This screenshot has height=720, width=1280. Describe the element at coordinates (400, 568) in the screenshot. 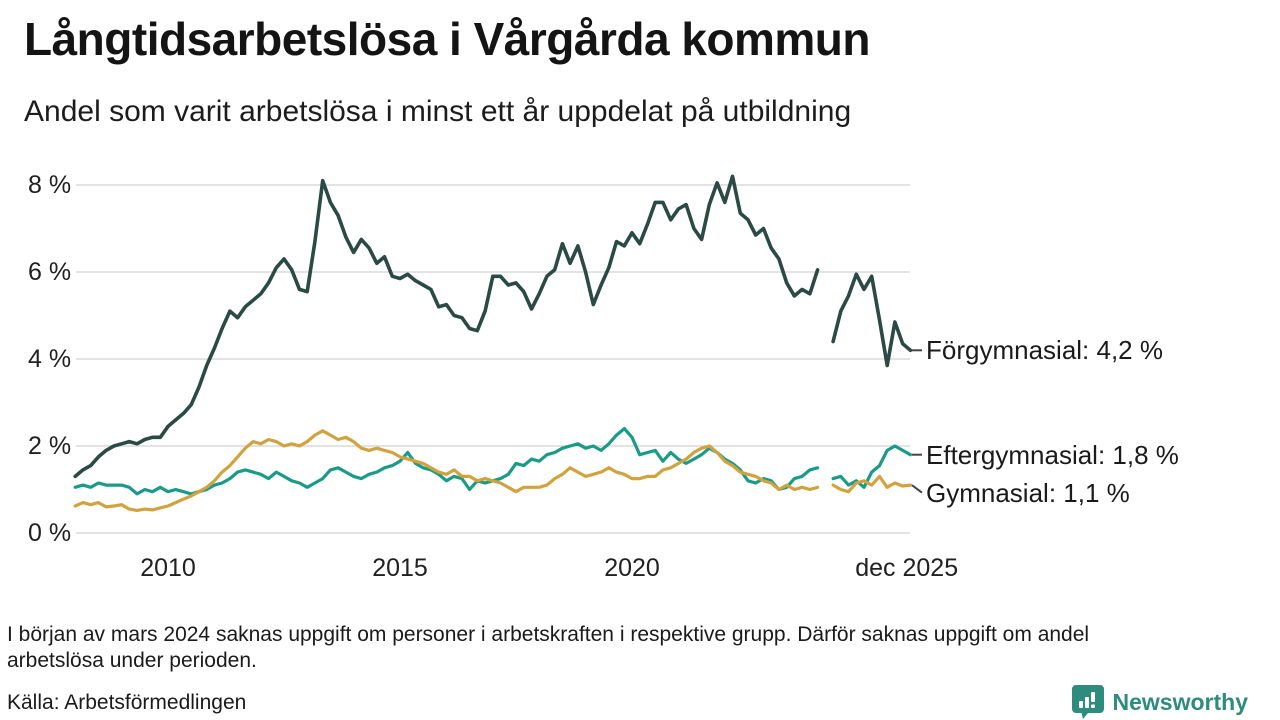

I see `x-axis-label: 2015` at that location.